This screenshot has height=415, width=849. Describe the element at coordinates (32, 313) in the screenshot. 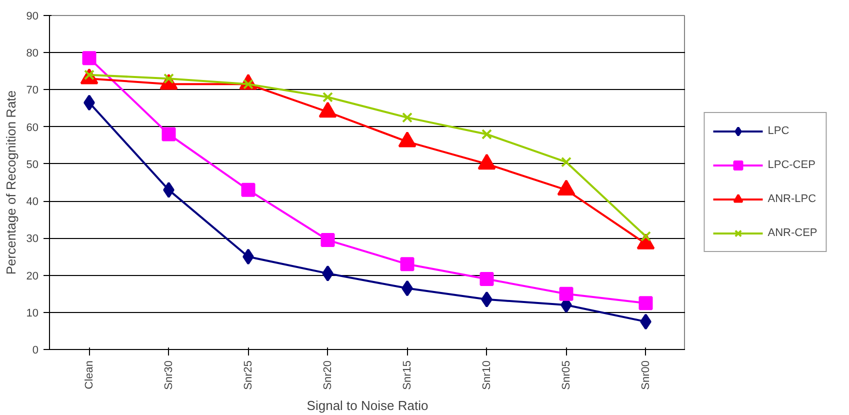

I see `y-tick-label: 10` at that location.